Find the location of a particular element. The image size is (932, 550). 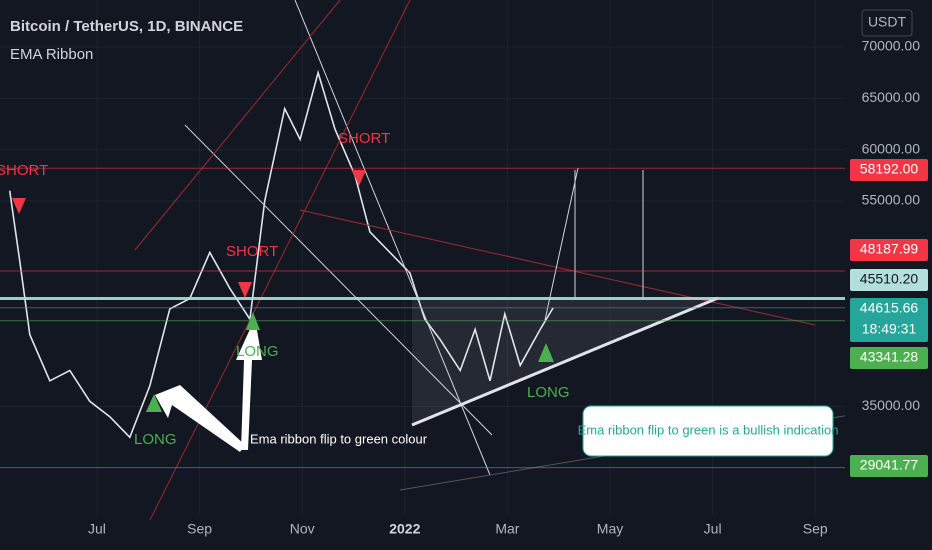

callout-arrows is located at coordinates (208, 385).